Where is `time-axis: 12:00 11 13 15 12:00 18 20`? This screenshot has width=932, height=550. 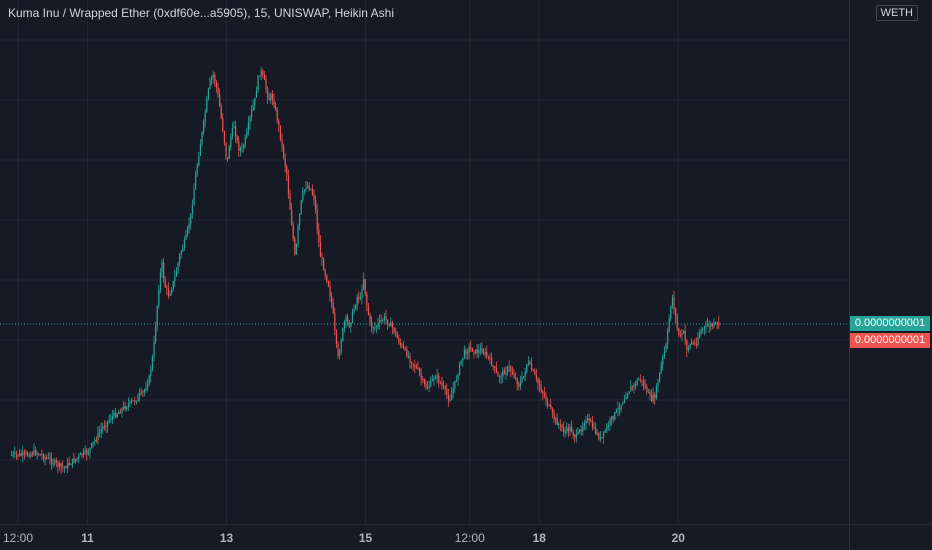
time-axis: 12:00 11 13 15 12:00 18 20 is located at coordinates (344, 538).